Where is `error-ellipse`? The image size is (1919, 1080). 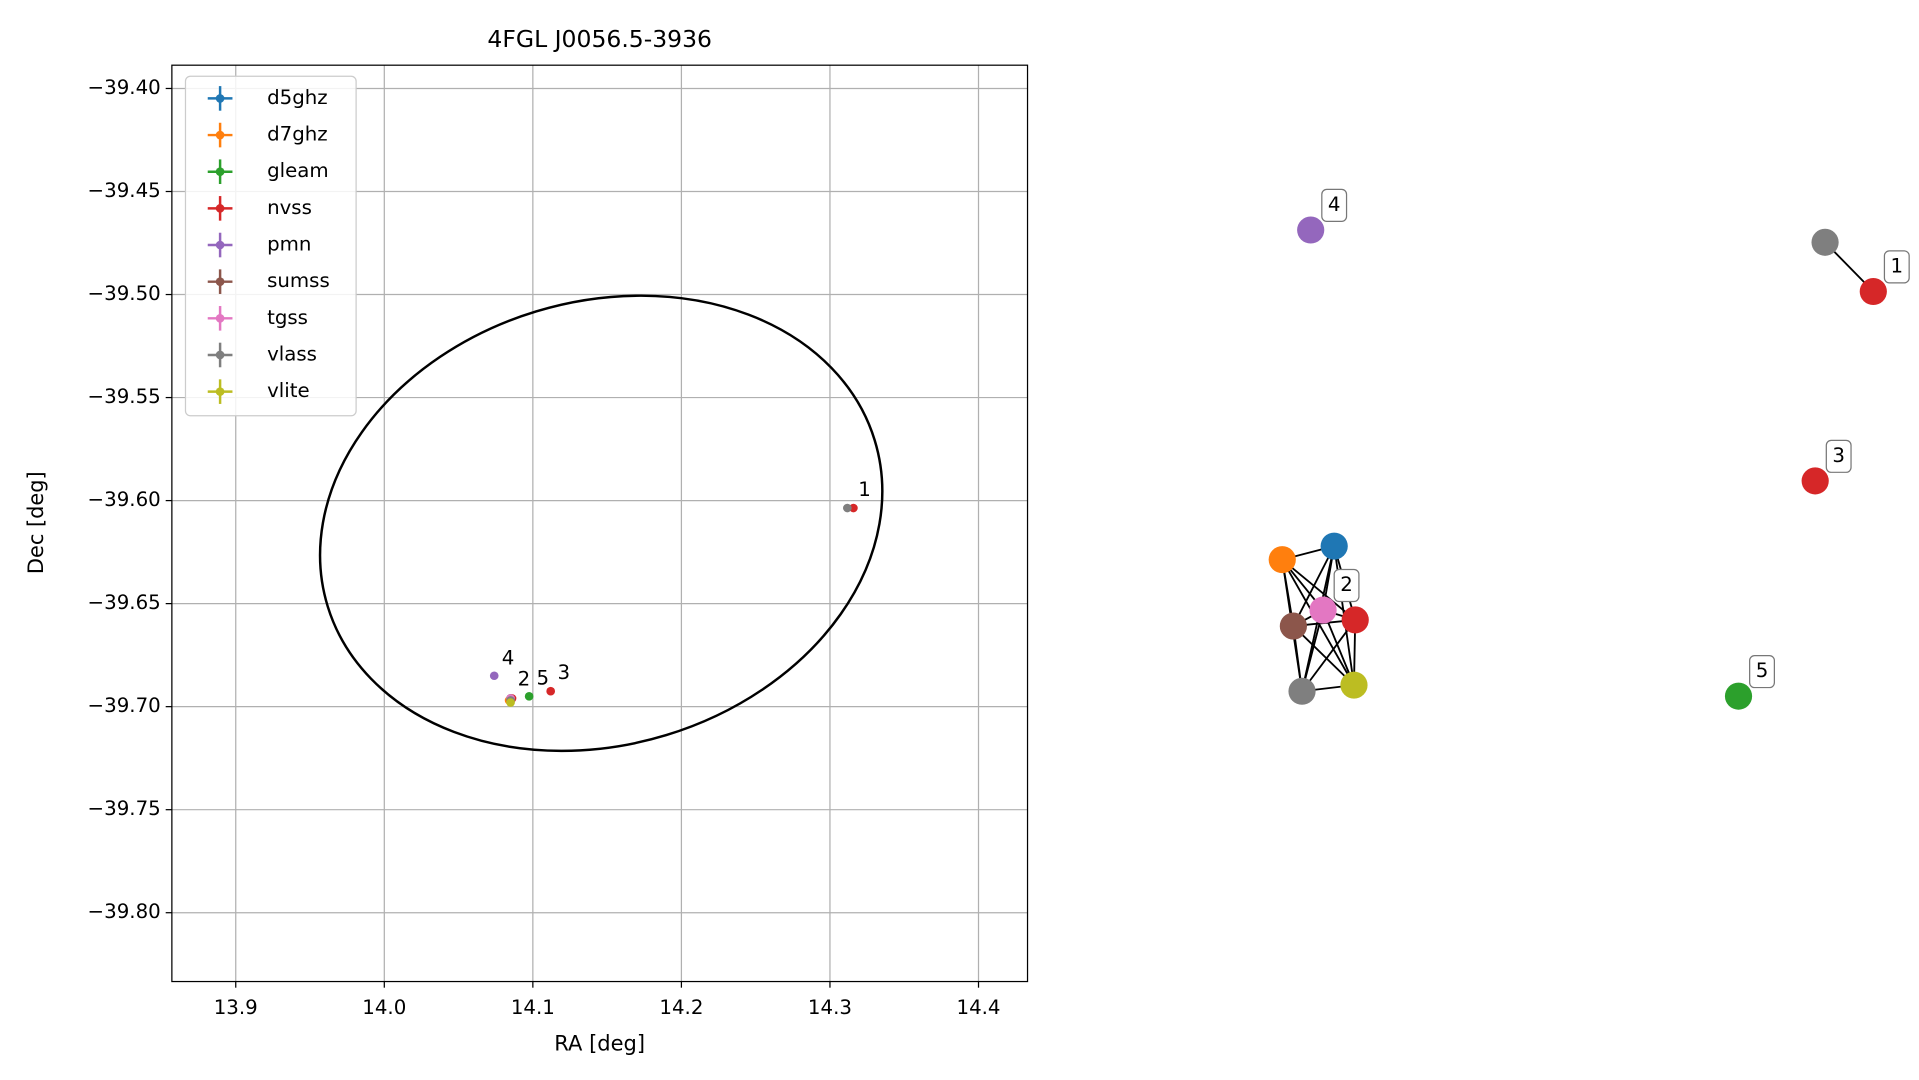 error-ellipse is located at coordinates (601, 523).